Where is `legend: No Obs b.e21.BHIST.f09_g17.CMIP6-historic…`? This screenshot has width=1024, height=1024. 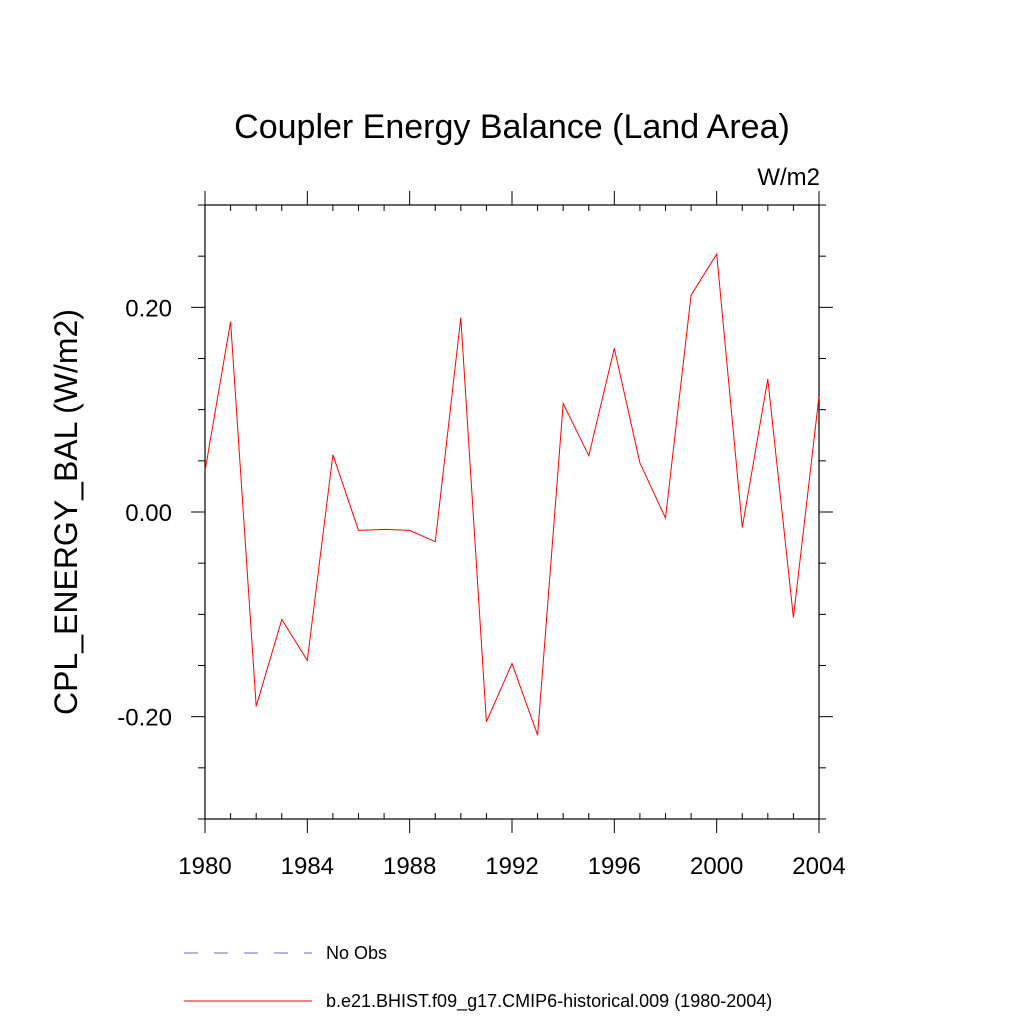 legend: No Obs b.e21.BHIST.f09_g17.CMIP6-historic… is located at coordinates (478, 977).